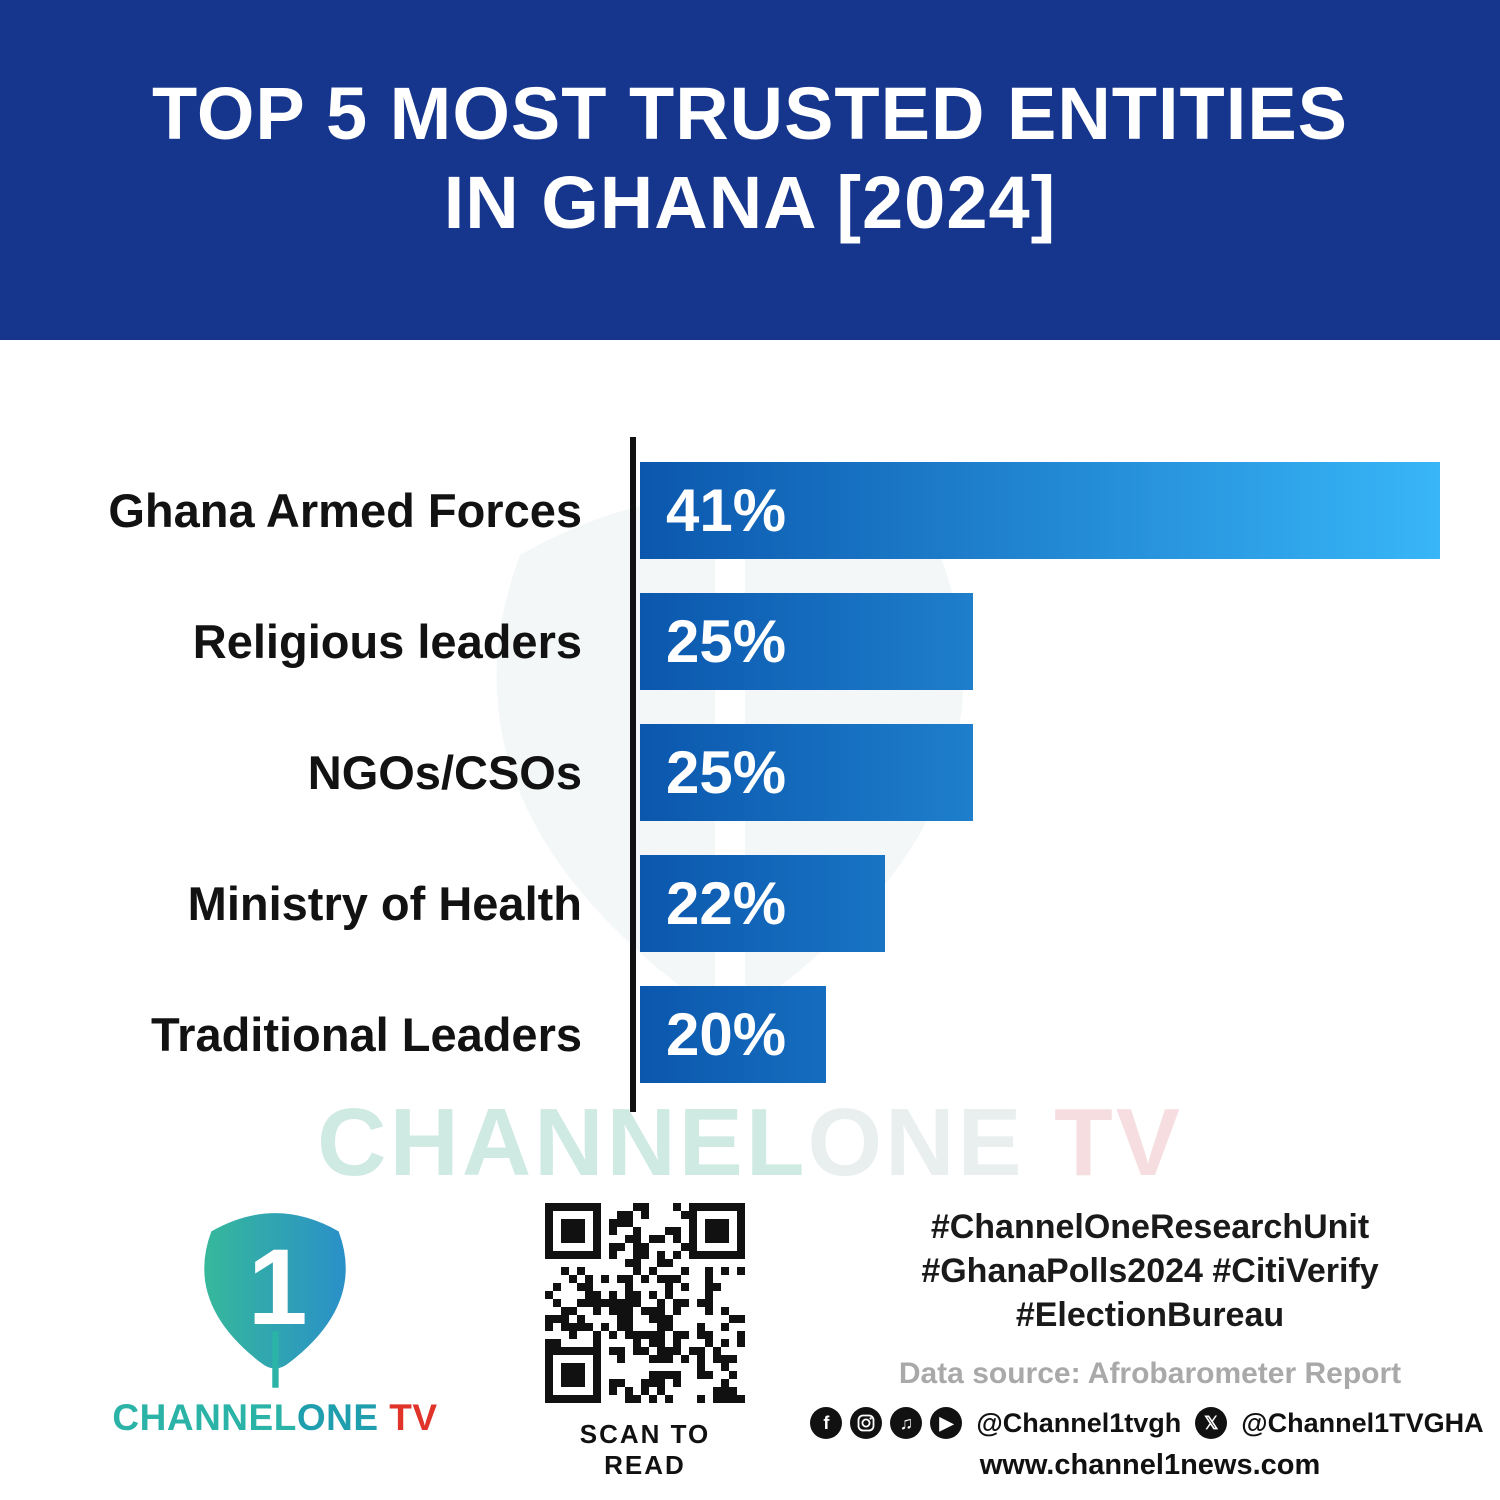  What do you see at coordinates (1079, 1422) in the screenshot?
I see `social-handle-main: @Channel1tvgh` at bounding box center [1079, 1422].